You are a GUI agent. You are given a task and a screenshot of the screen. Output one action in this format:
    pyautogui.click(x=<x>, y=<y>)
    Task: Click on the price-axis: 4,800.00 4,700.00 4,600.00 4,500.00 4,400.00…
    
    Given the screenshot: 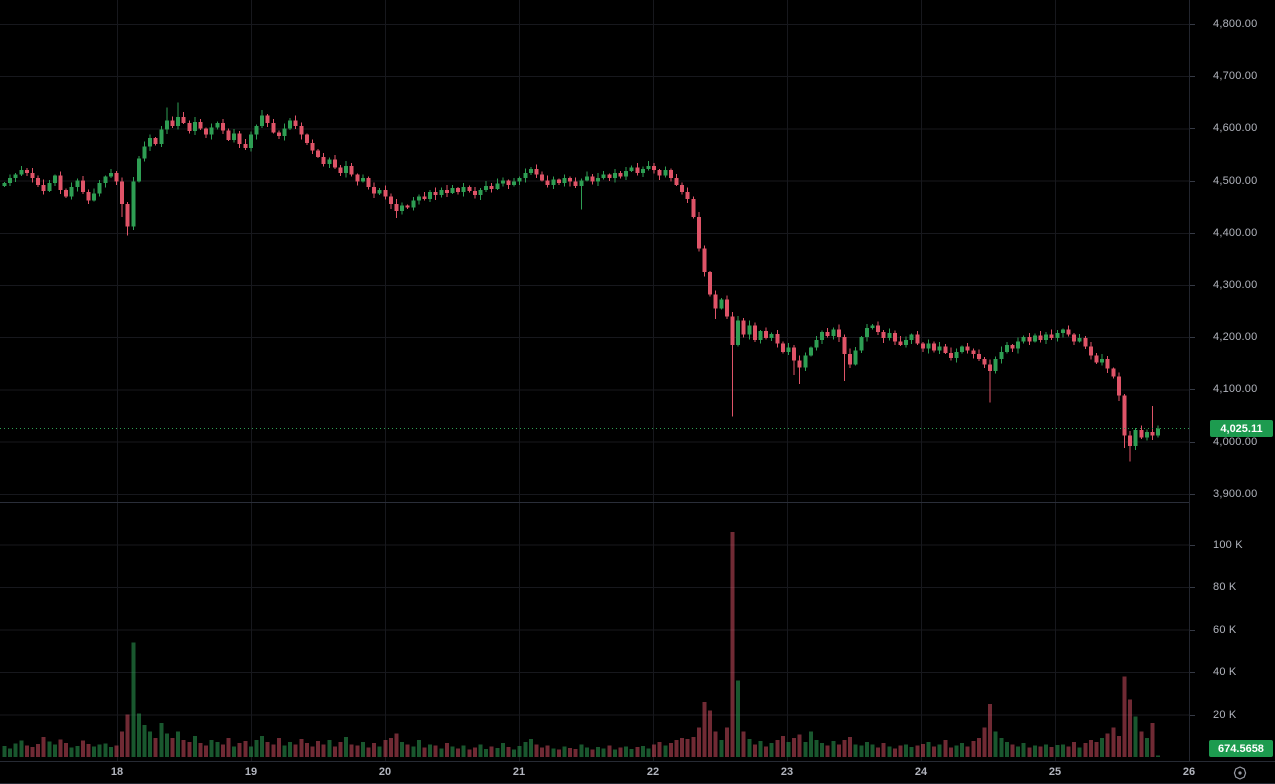 What is the action you would take?
    pyautogui.click(x=1232, y=381)
    